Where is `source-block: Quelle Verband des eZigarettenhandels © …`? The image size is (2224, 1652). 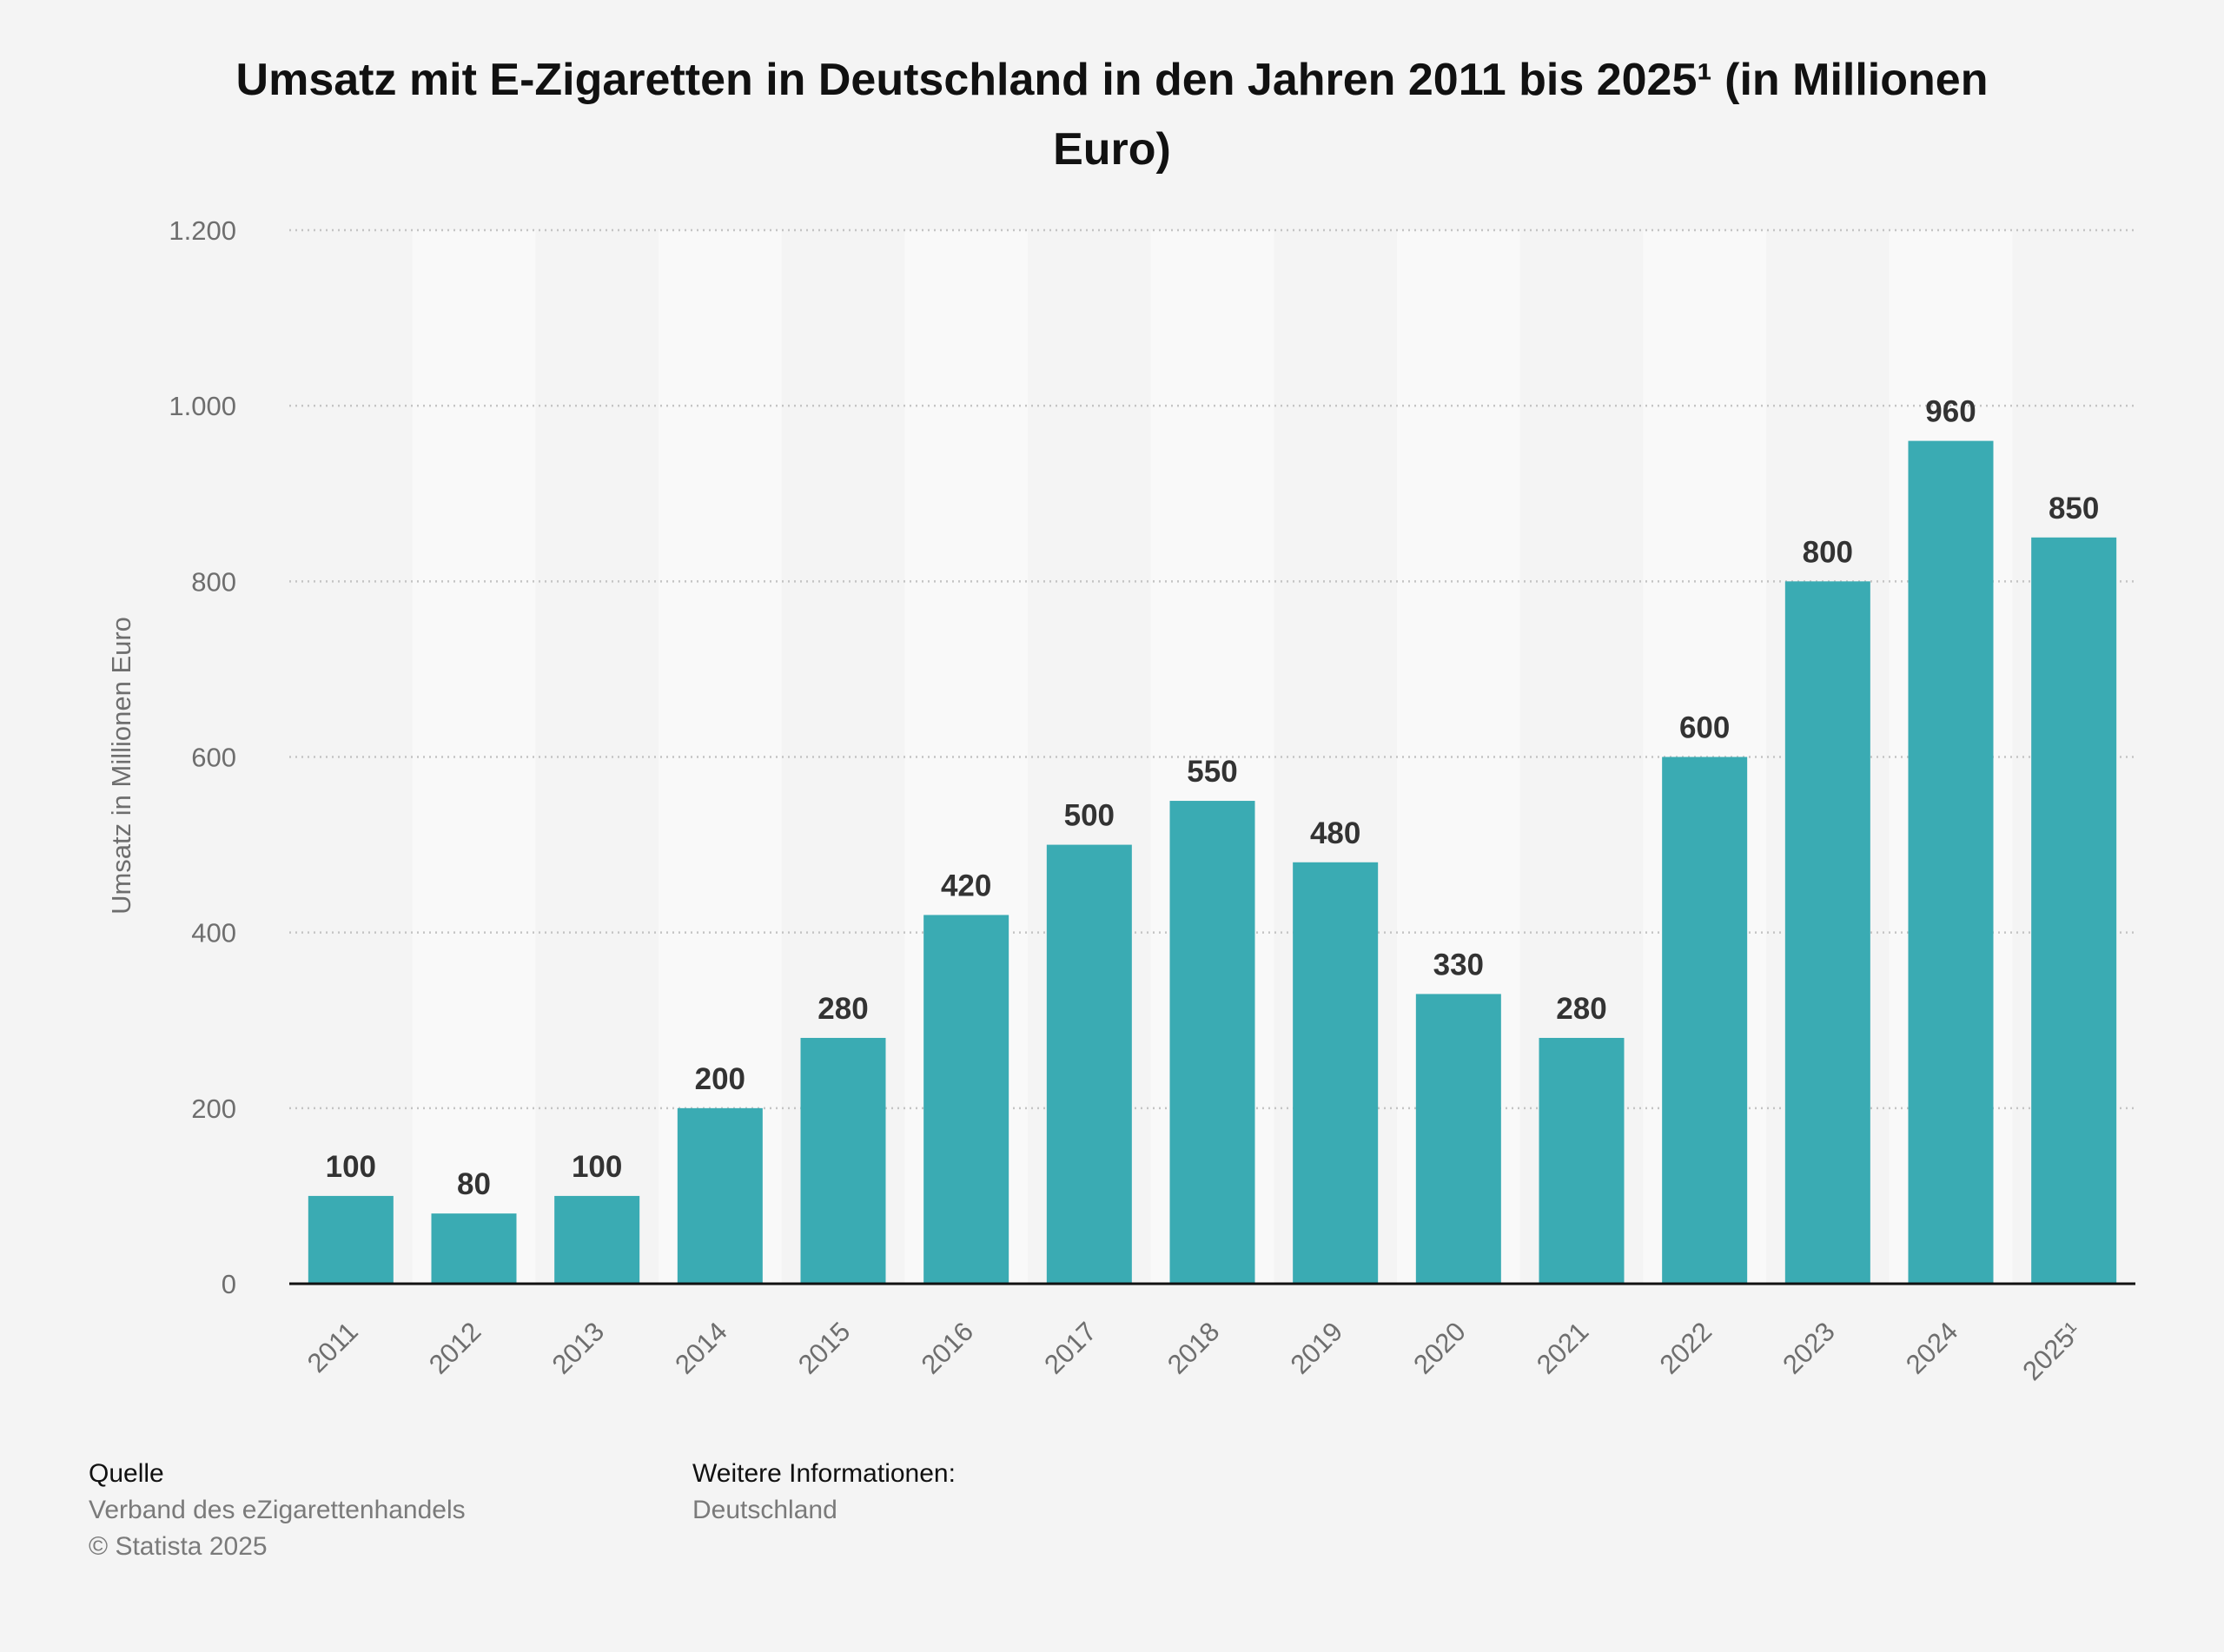 source-block: Quelle Verband des eZigarettenhandels © … is located at coordinates (277, 1510).